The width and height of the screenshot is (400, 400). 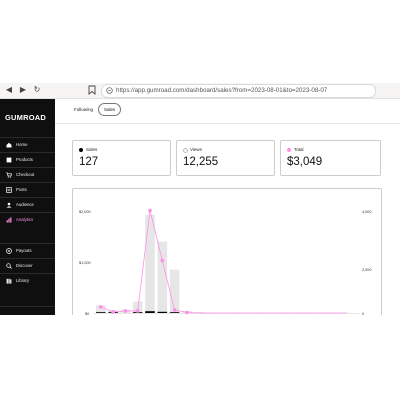 What do you see at coordinates (9, 266) in the screenshot?
I see `search-icon` at bounding box center [9, 266].